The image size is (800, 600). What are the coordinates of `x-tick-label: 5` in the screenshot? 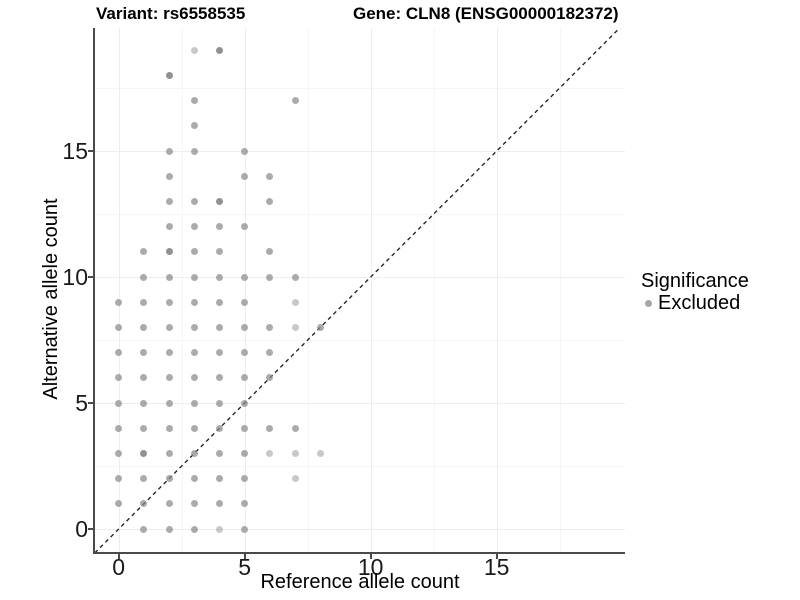 It's located at (245, 567).